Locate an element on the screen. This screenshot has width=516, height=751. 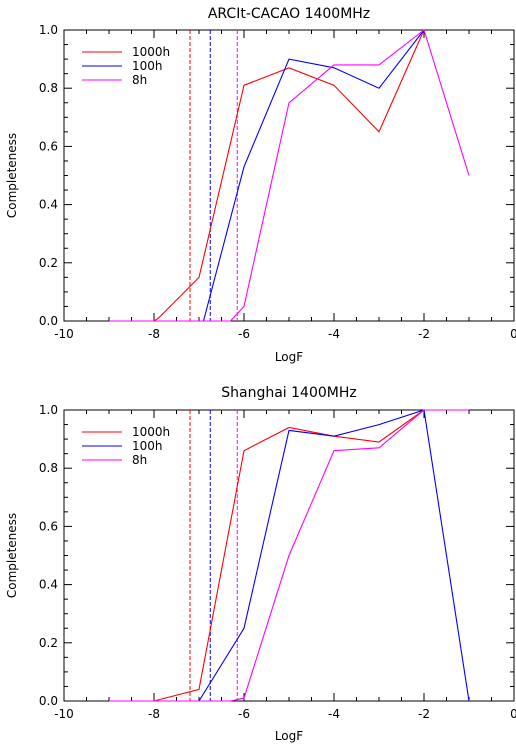
chart-title: Shanghai 1400MHz is located at coordinates (288, 393).